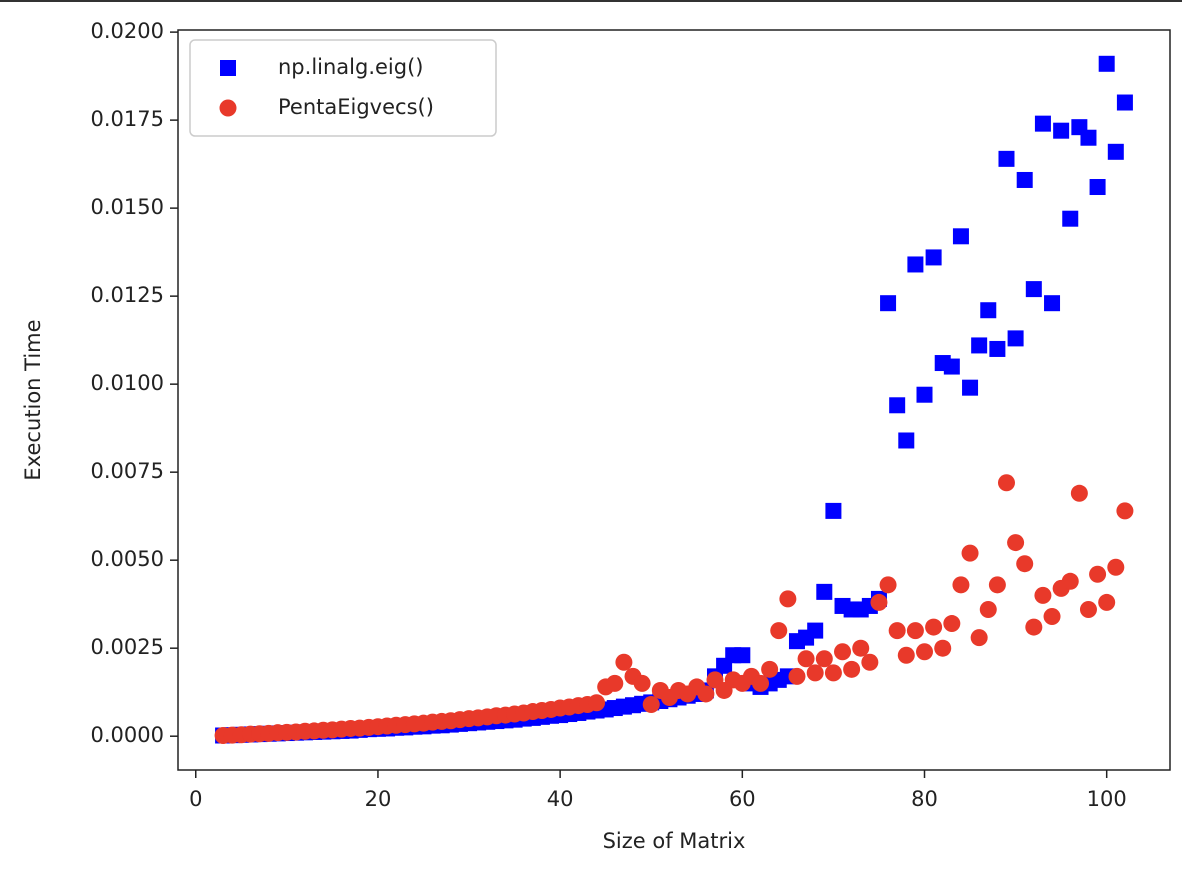  Describe the element at coordinates (127, 559) in the screenshot. I see `y-tick-label: 0.0050` at that location.